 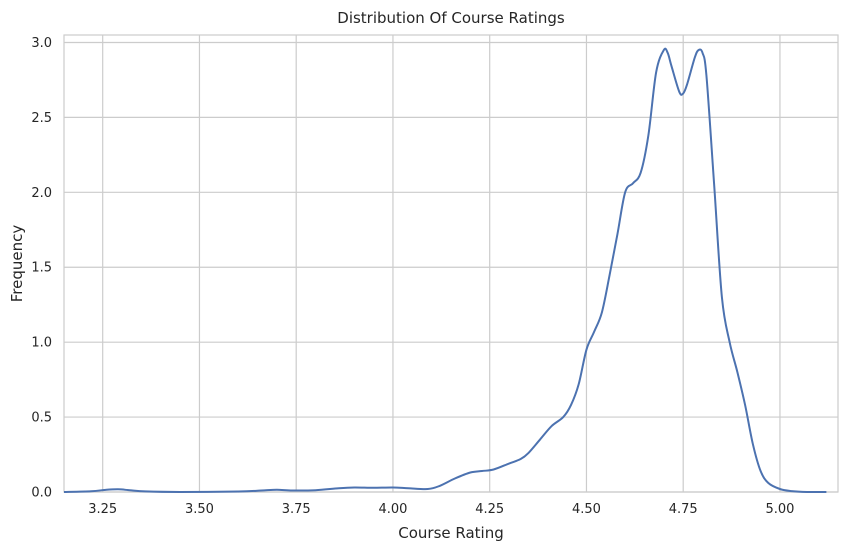 I want to click on x-tick-label: 3.75, so click(x=296, y=509).